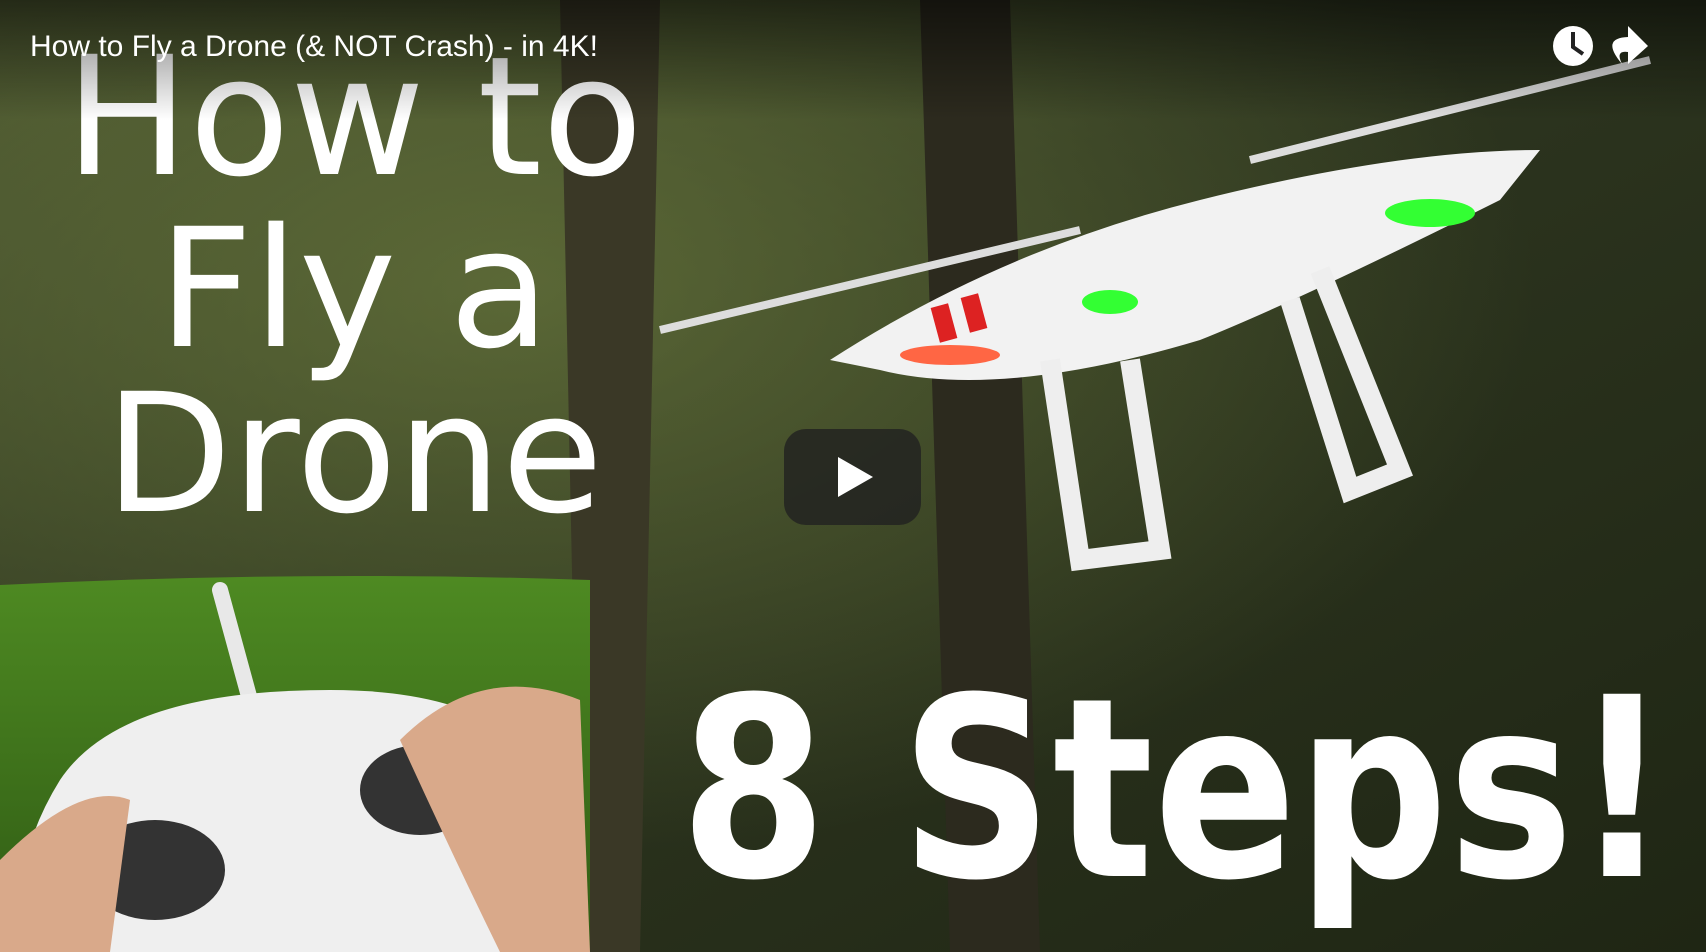  Describe the element at coordinates (1573, 46) in the screenshot. I see `watch-later-button` at that location.